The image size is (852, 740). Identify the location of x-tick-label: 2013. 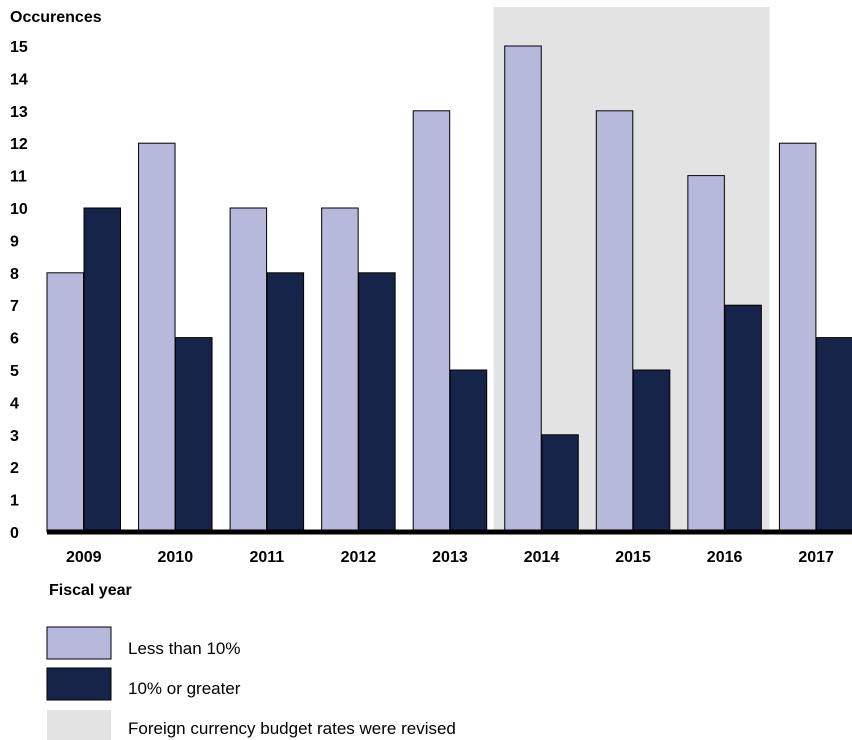
(450, 557).